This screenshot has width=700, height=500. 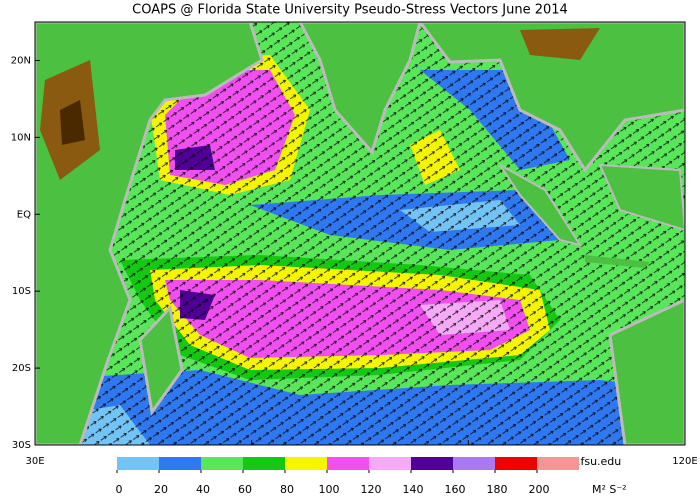 I want to click on colorbar-label: 40, so click(x=203, y=489).